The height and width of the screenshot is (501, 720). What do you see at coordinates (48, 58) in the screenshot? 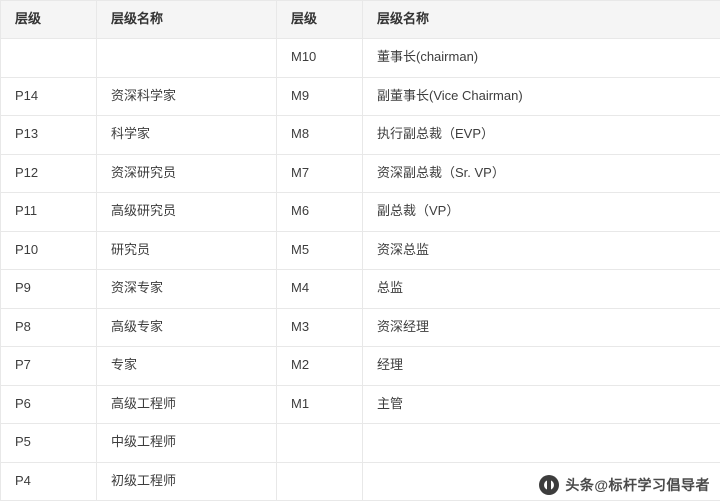
I see `cell-grade-p` at bounding box center [48, 58].